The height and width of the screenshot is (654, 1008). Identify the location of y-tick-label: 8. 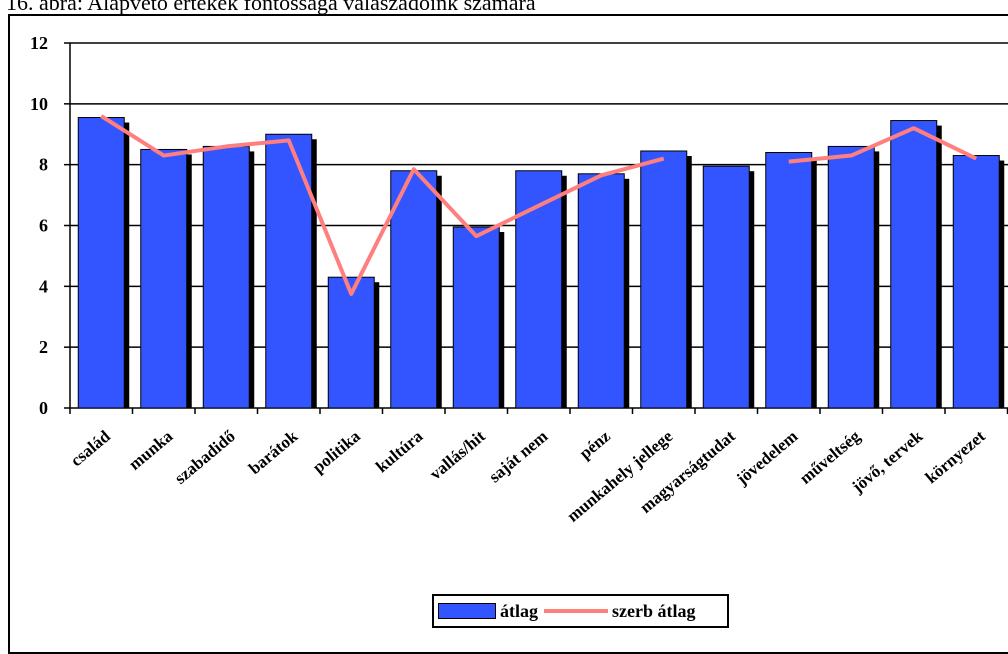
(43, 165).